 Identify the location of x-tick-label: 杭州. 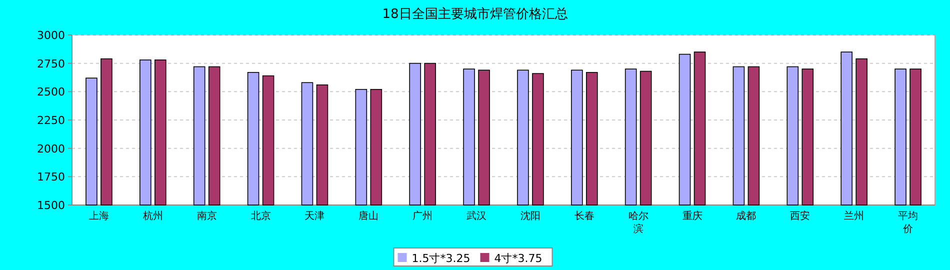
(152, 216).